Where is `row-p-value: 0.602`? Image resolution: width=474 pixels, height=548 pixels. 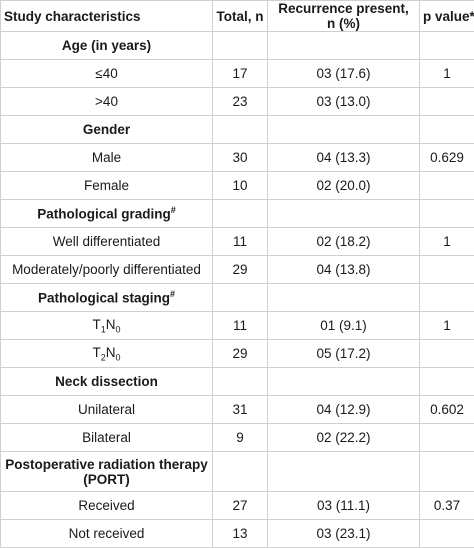 row-p-value: 0.602 is located at coordinates (447, 410).